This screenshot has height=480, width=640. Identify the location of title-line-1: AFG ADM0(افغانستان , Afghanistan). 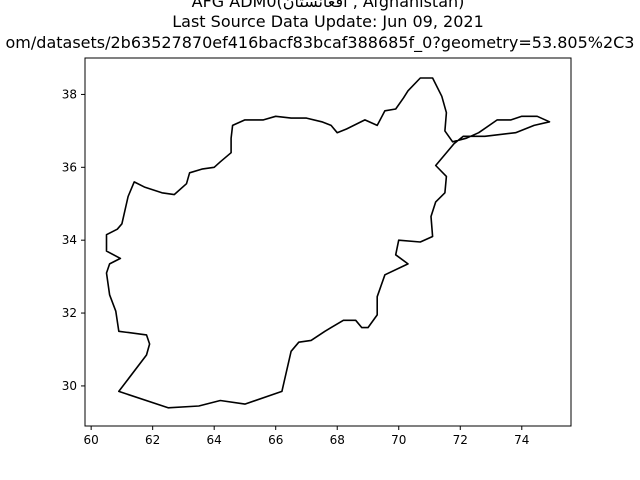
(328, 5).